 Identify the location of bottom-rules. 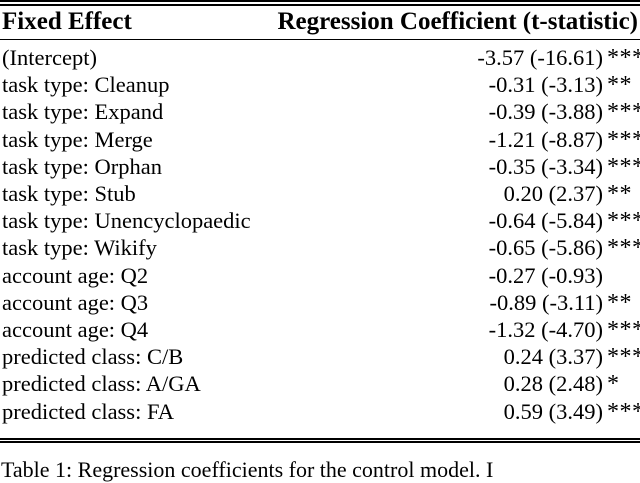
(320, 440).